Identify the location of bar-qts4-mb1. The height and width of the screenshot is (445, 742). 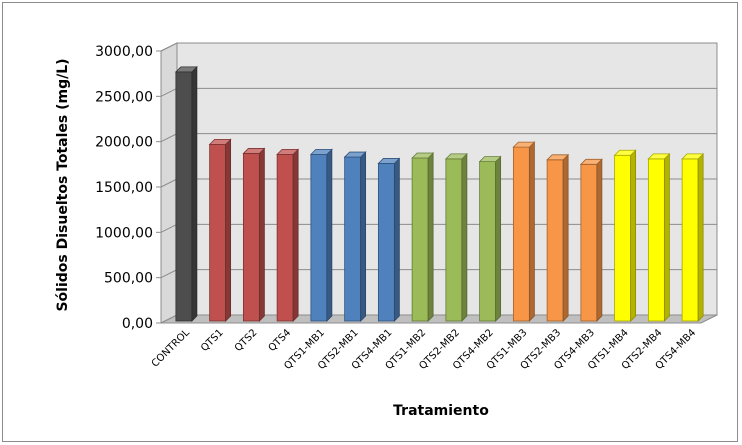
(389, 239).